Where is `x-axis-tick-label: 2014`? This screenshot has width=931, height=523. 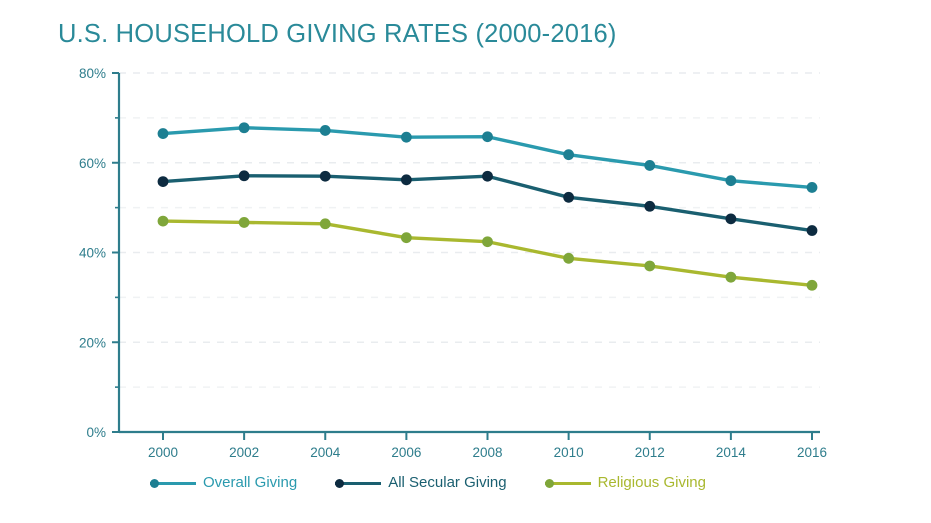 x-axis-tick-label: 2014 is located at coordinates (731, 452).